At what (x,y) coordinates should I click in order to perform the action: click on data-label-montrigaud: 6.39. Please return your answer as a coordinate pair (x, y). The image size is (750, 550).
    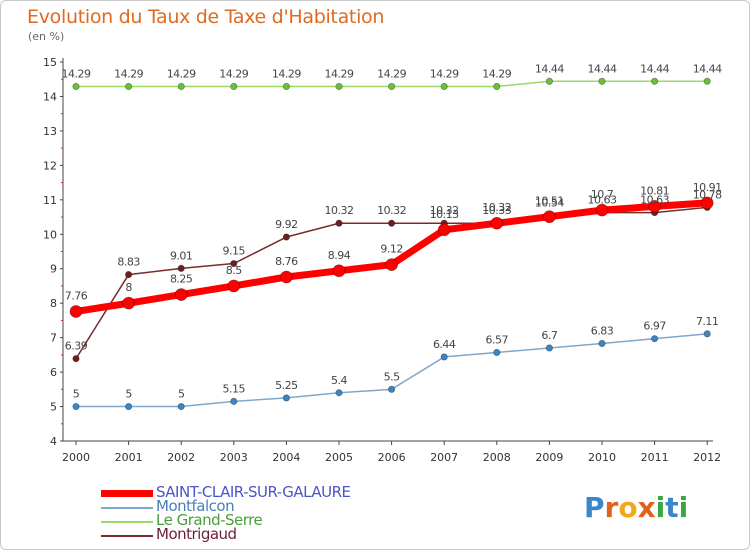
    Looking at the image, I should click on (76, 346).